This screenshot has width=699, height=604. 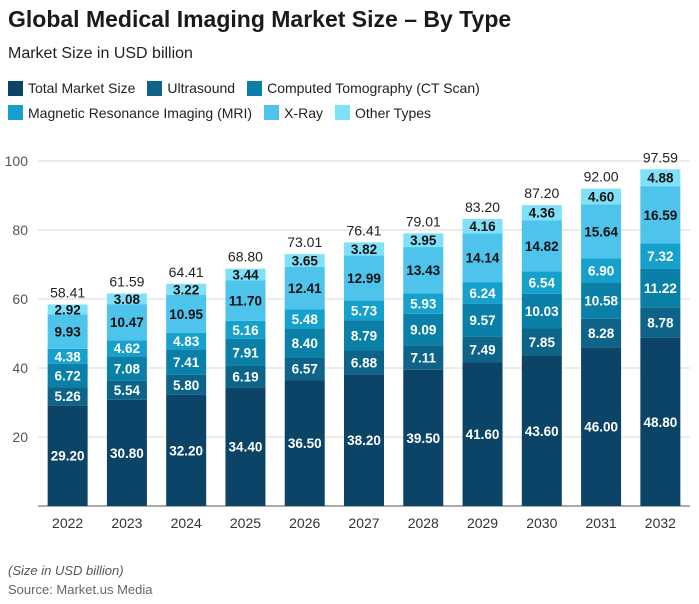 What do you see at coordinates (140, 112) in the screenshot?
I see `legend-label: Magnetic Resonance Imaging (MRI)` at bounding box center [140, 112].